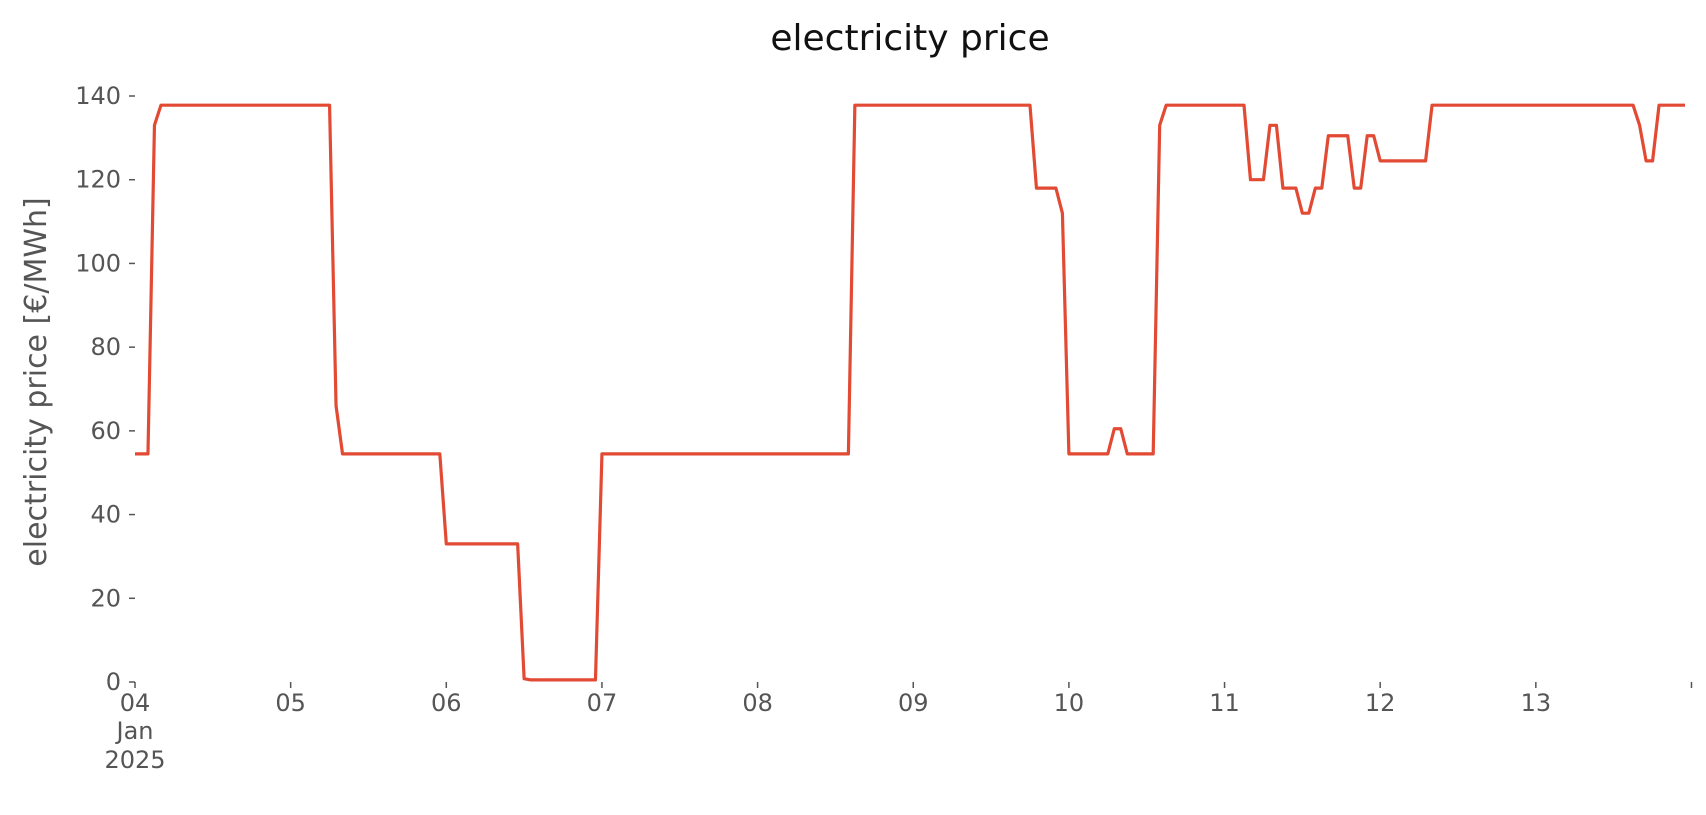  I want to click on y-tick-label: 140, so click(98, 96).